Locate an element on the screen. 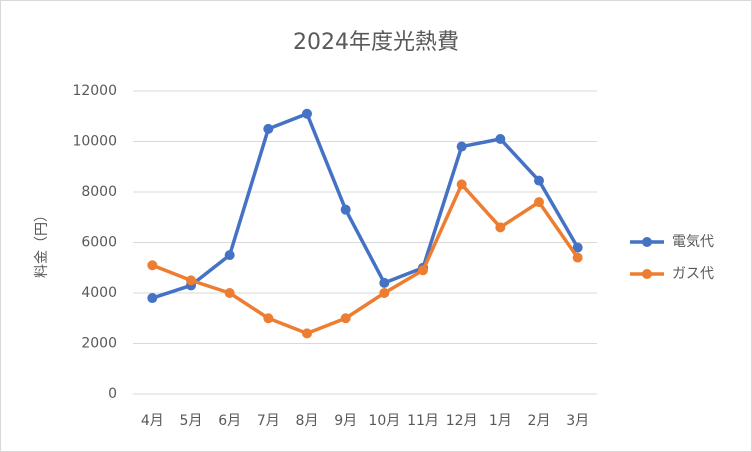 This screenshot has height=452, width=752. y-tick-label: 12000 is located at coordinates (94, 91).